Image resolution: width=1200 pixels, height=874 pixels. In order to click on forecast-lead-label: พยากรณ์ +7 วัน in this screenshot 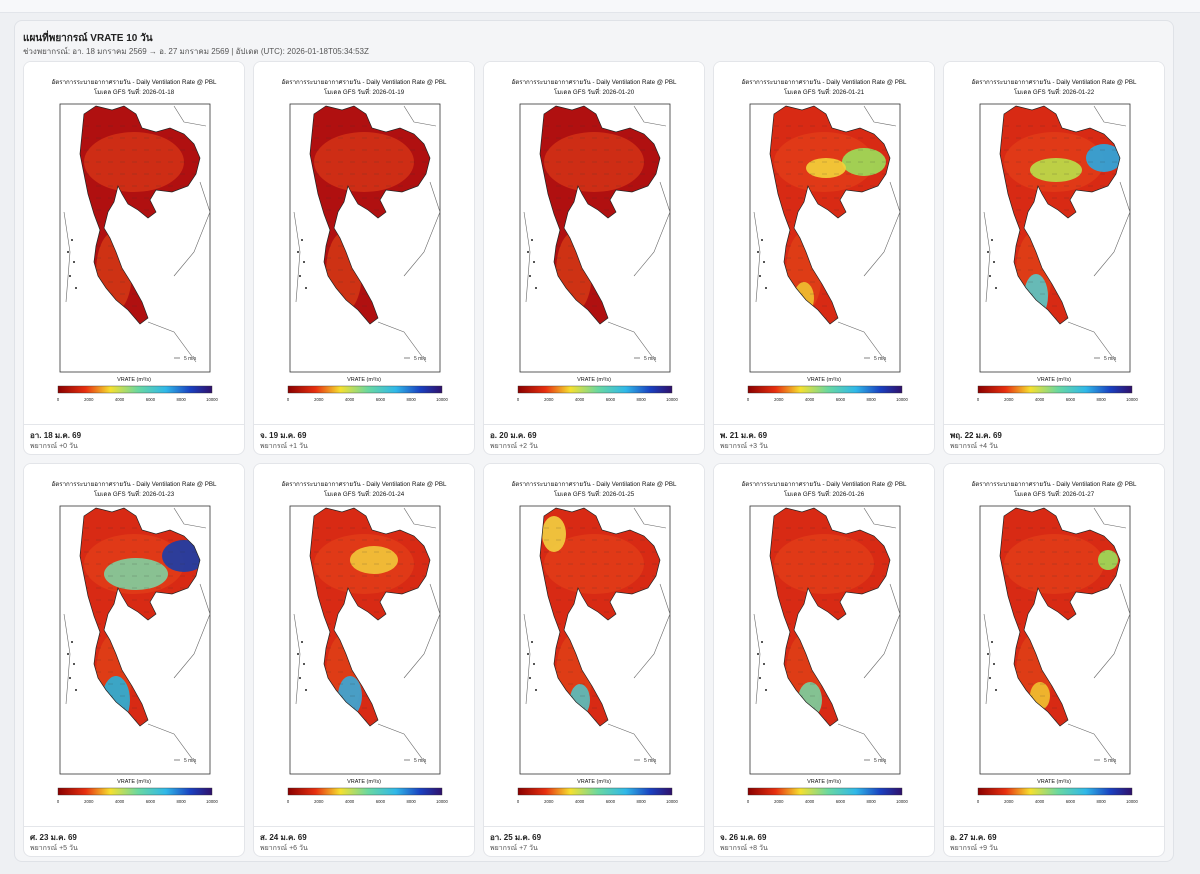, I will do `click(514, 848)`.